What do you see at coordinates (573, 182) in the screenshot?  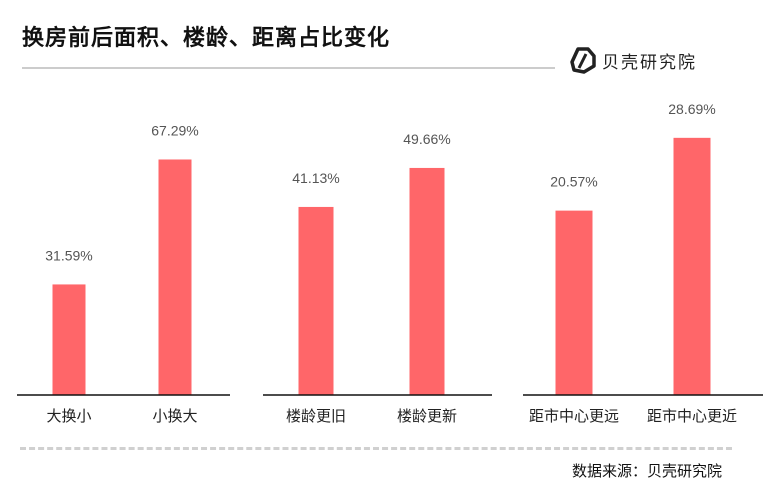 I see `data-label: 20.57%` at bounding box center [573, 182].